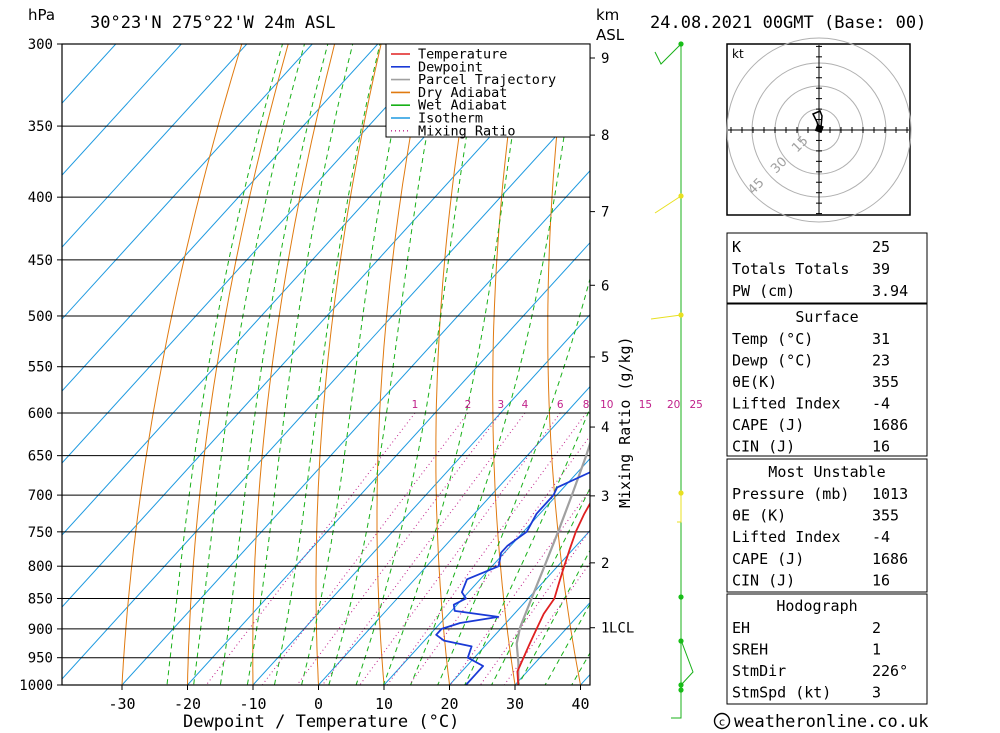  Describe the element at coordinates (40, 127) in the screenshot. I see `pressure-tick-label: 350` at that location.